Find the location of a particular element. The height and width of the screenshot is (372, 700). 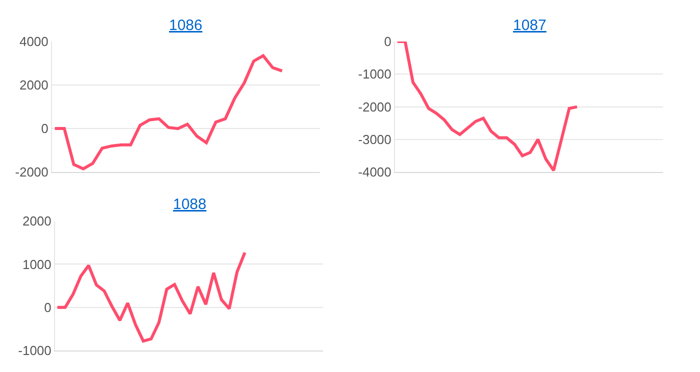

y-tick-label: 1000 is located at coordinates (37, 264).